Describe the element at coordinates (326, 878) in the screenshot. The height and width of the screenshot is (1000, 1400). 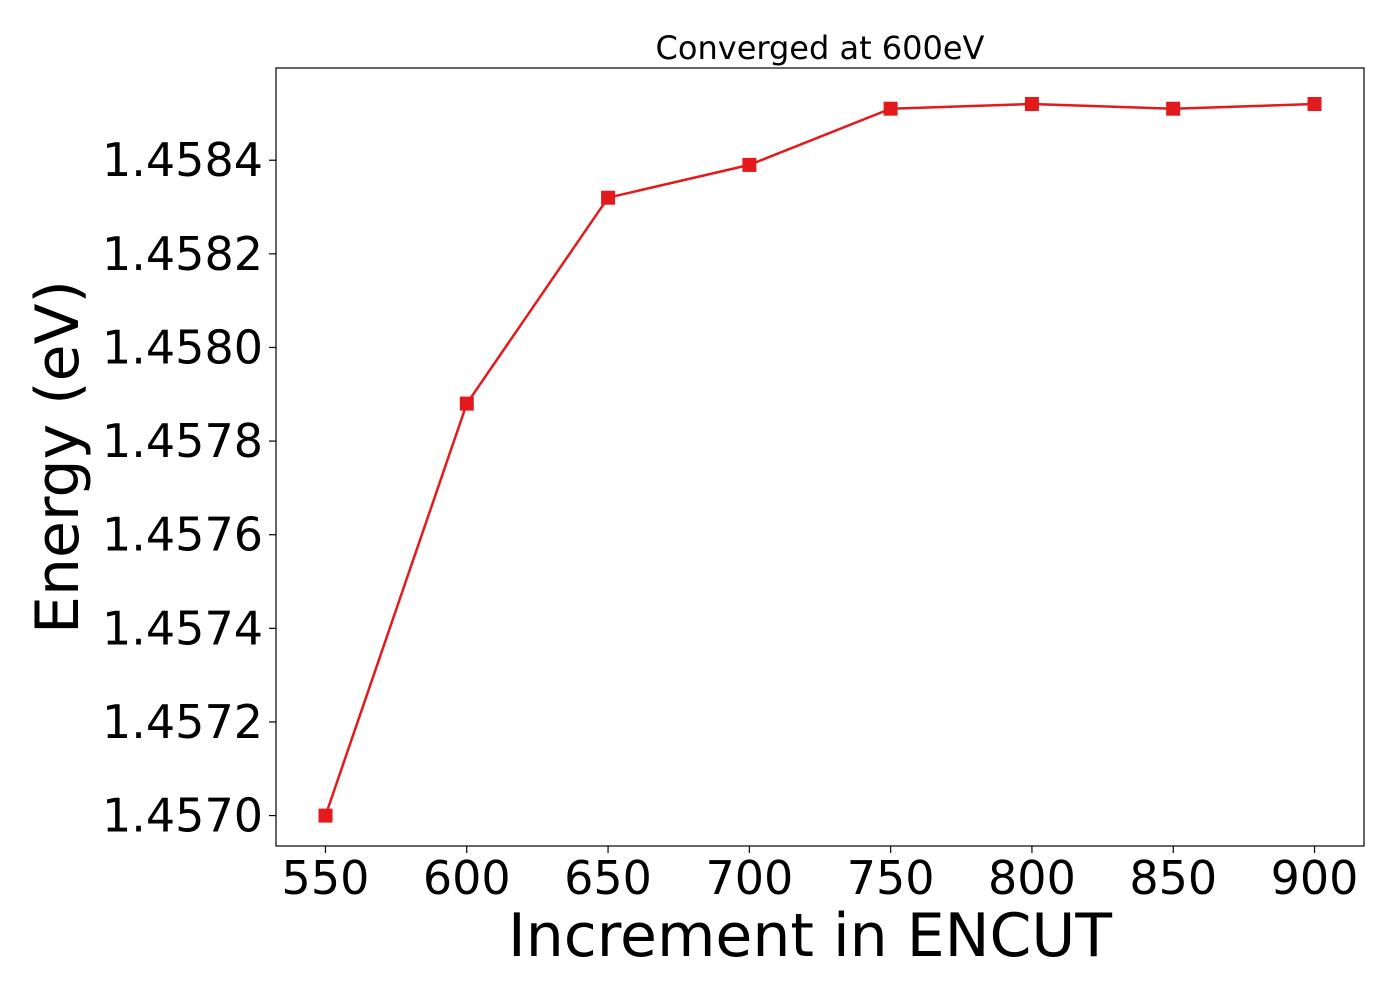
I see `x-tick-label: 550` at that location.